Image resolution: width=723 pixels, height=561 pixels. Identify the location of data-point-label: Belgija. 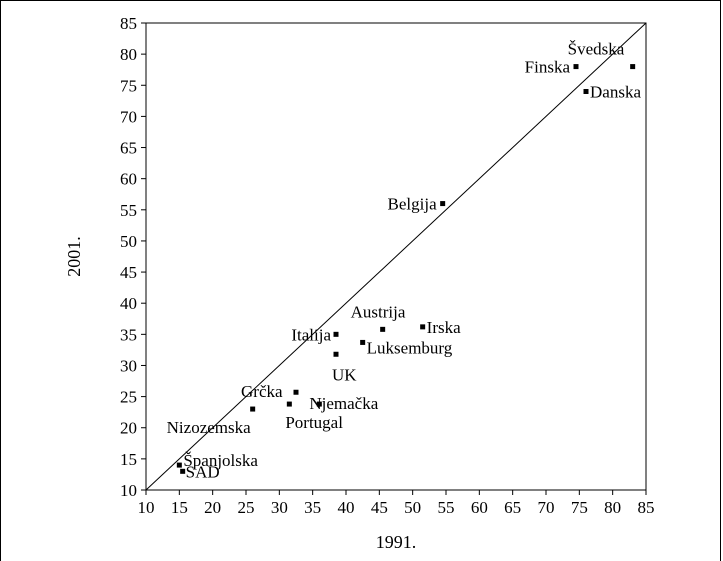
(413, 204).